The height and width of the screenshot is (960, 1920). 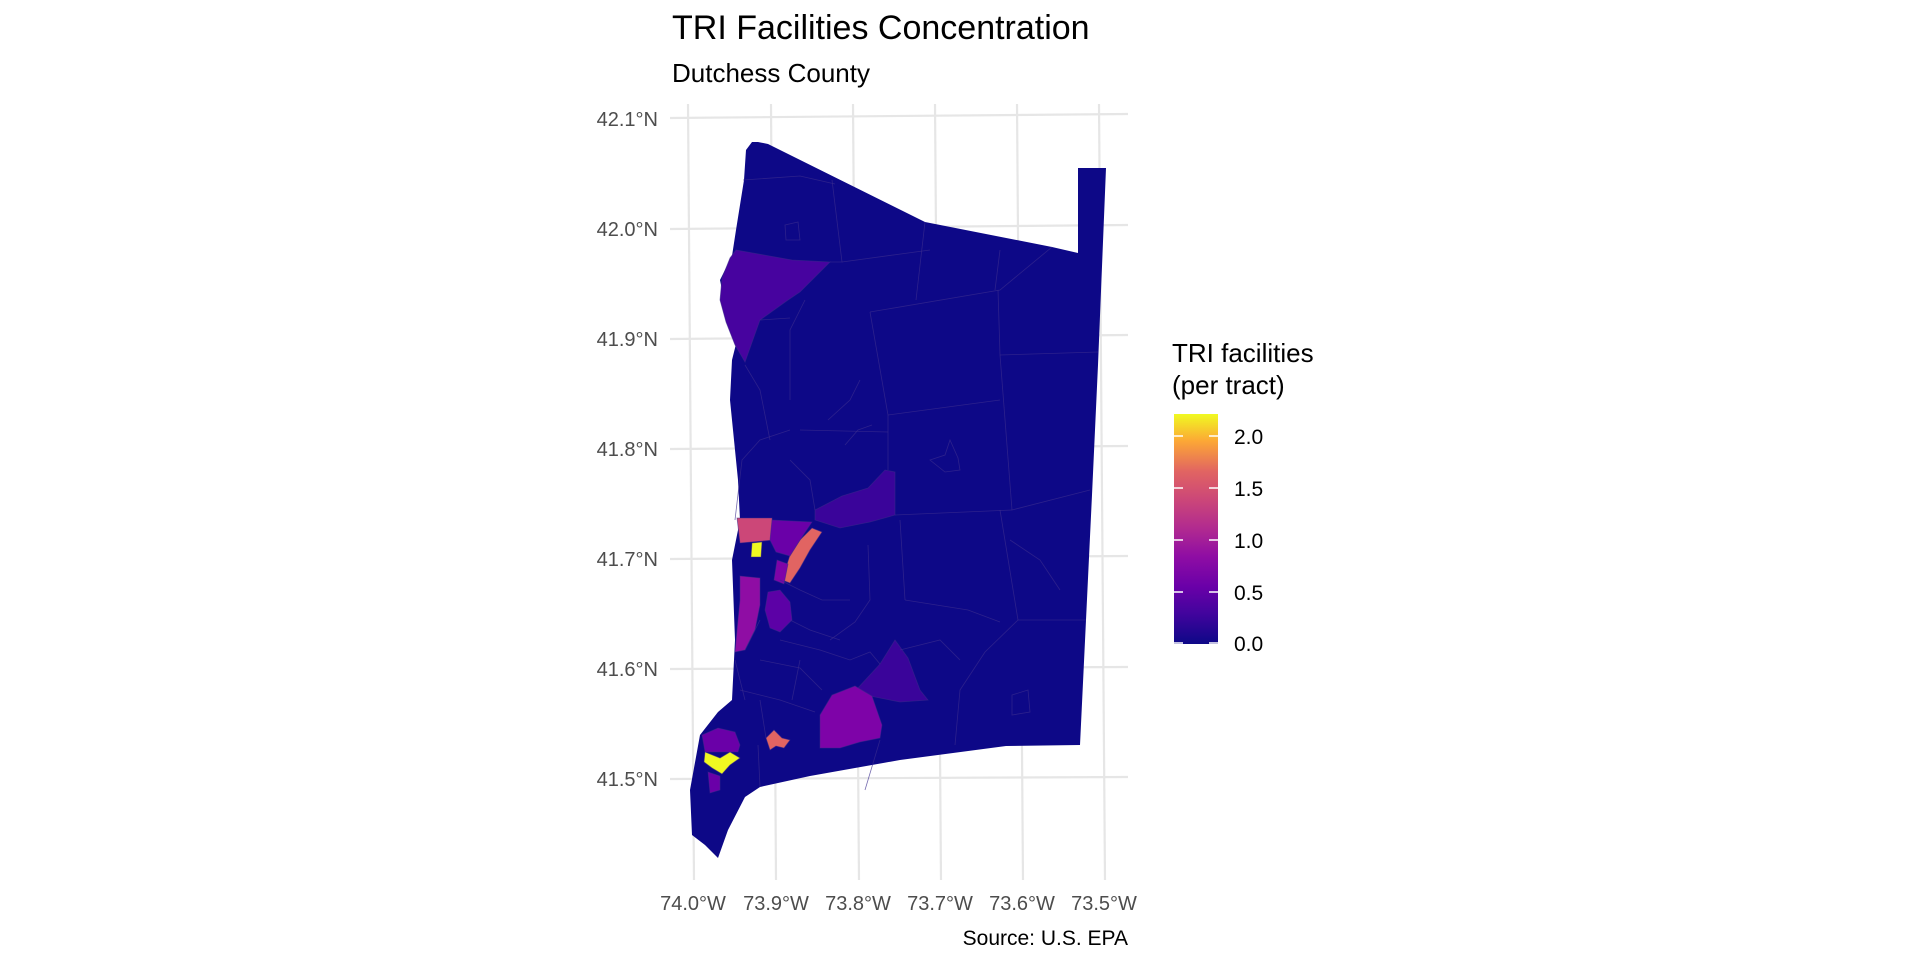 I want to click on tract-arlington-west, so click(x=791, y=538).